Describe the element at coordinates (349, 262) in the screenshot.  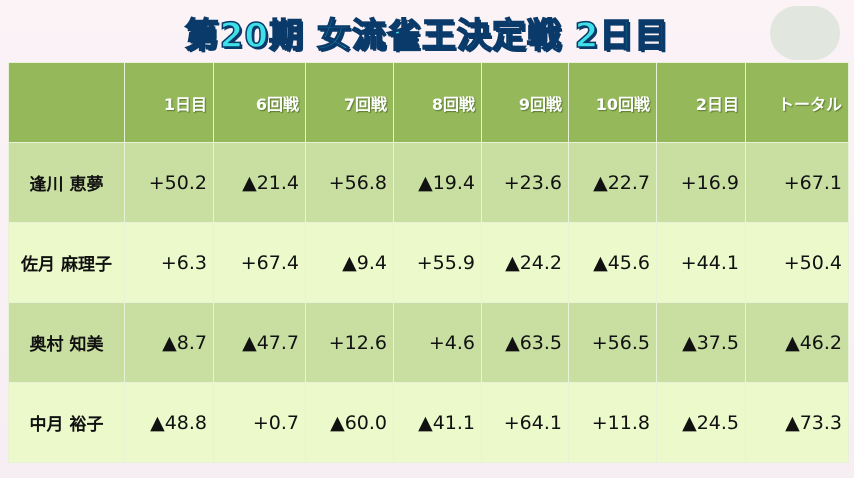
I see `score-cell: ▲9.4` at that location.